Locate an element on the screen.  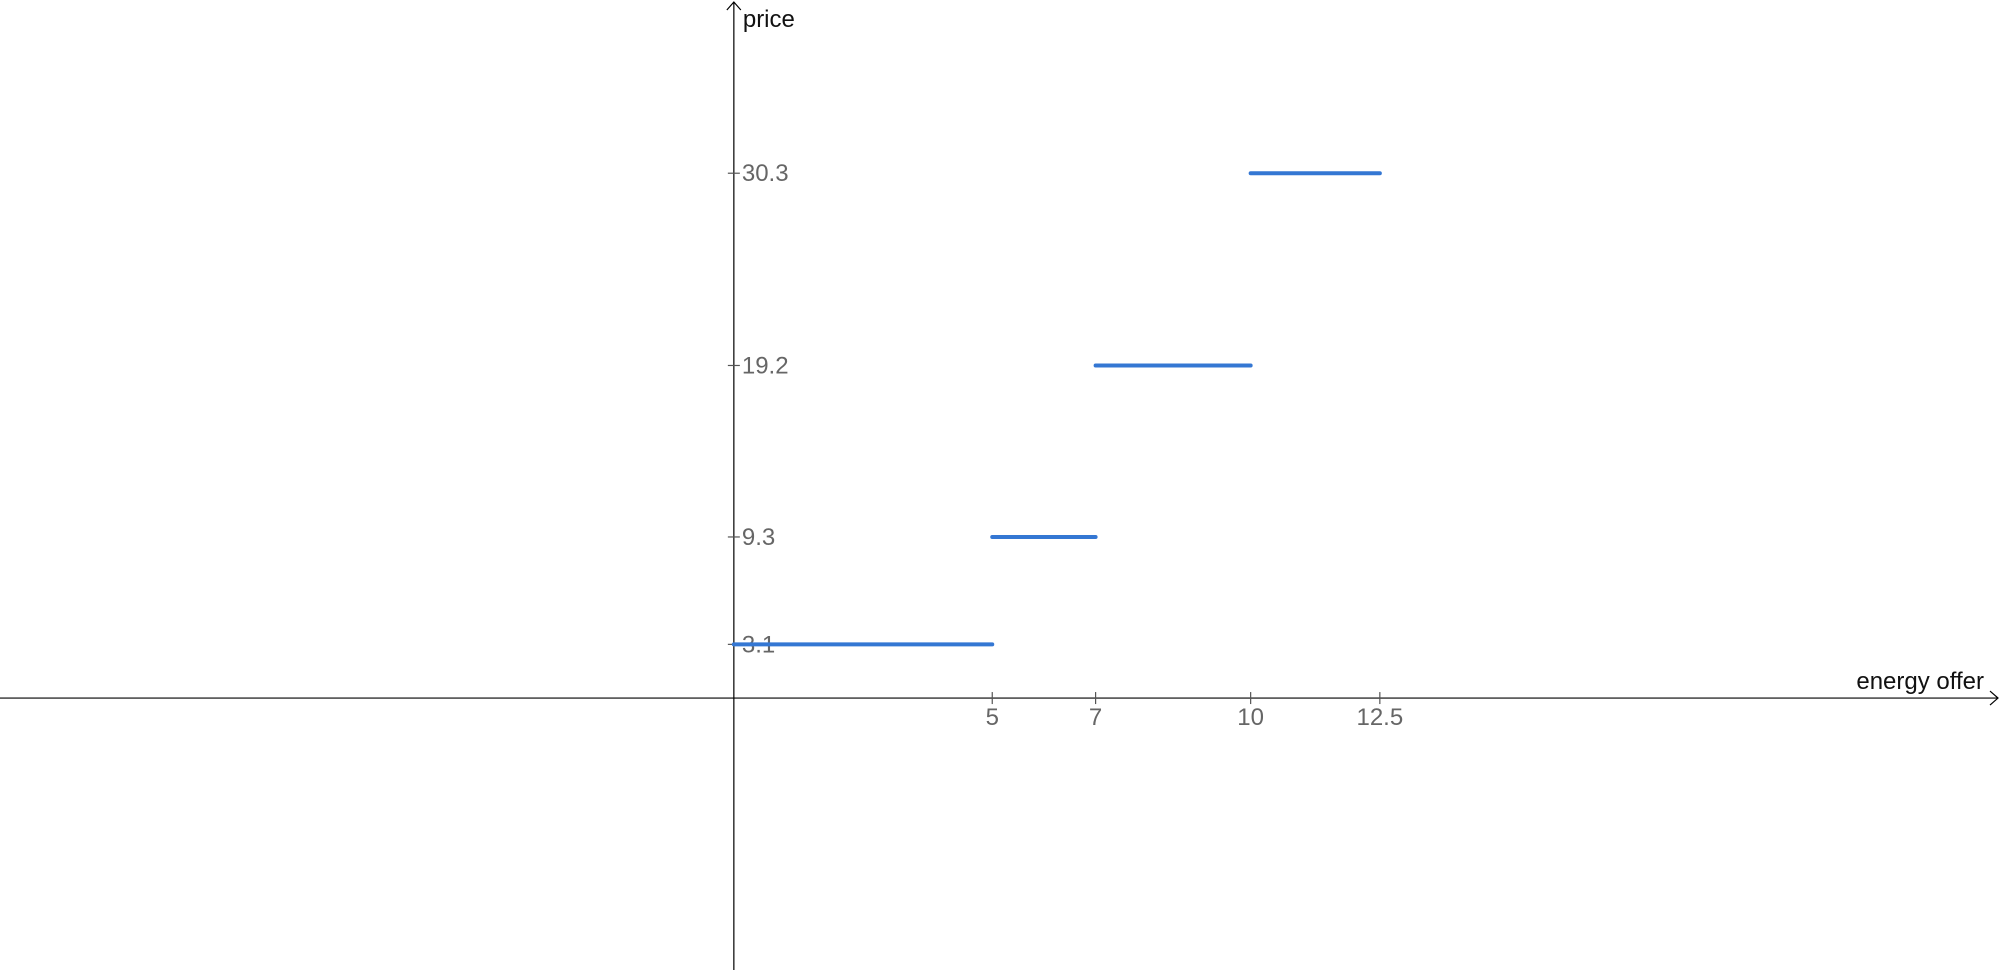
y-ticks: 3.19.319.230.3 is located at coordinates (758, 409).